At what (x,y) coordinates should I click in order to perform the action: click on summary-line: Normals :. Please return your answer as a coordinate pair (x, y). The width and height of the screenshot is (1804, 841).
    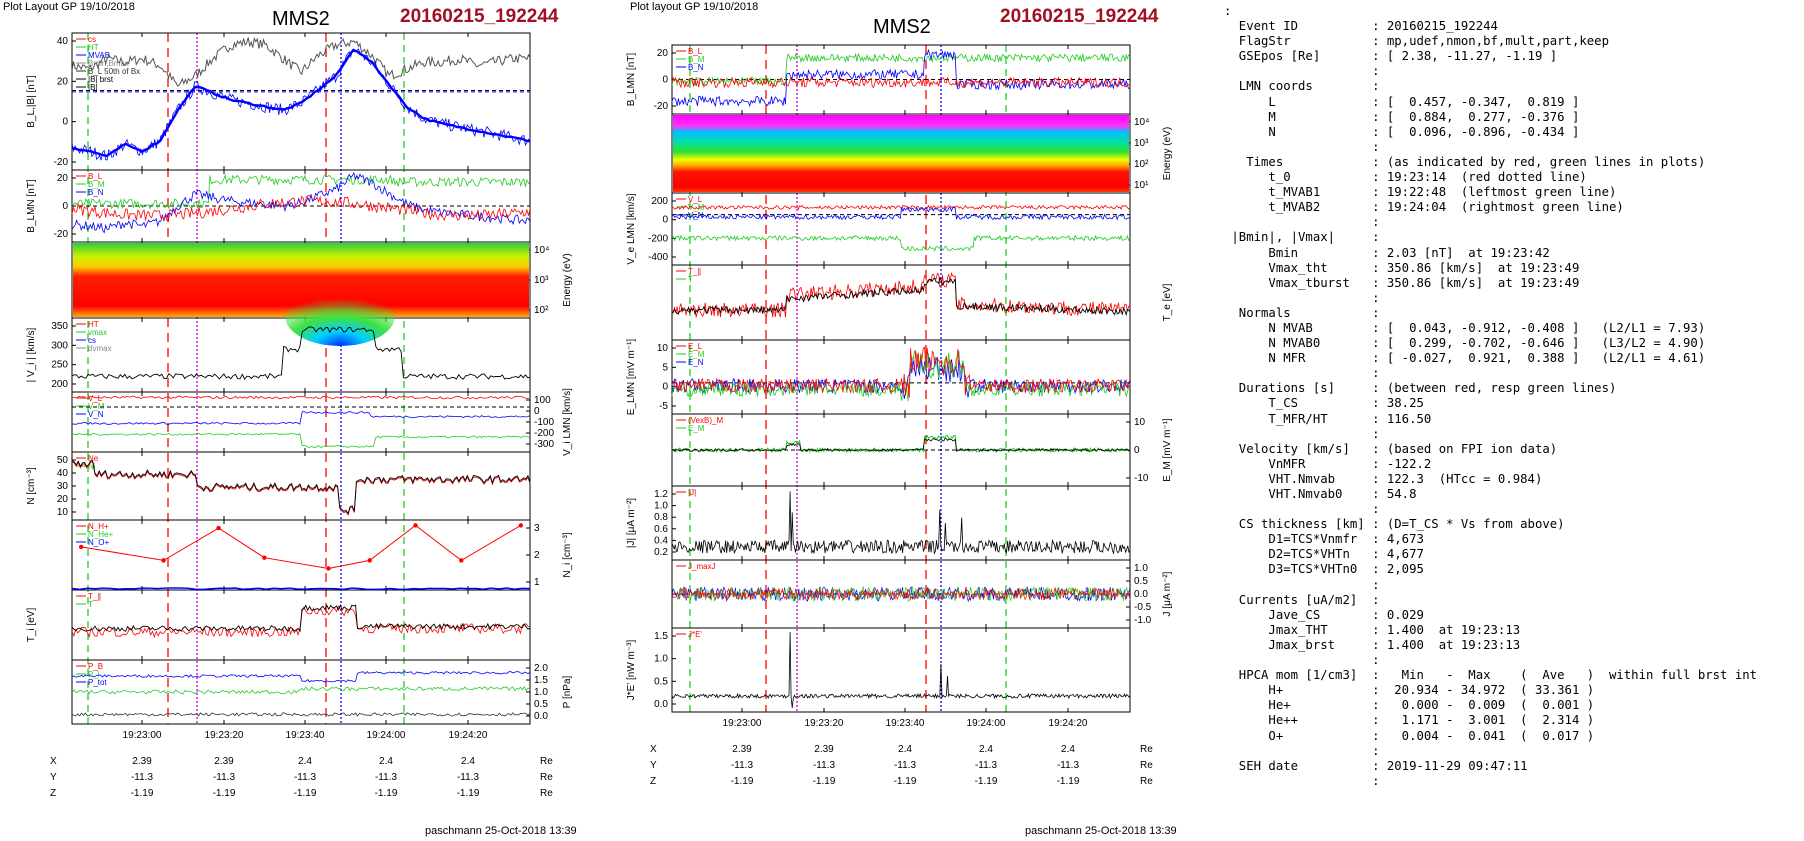
    Looking at the image, I should click on (1302, 312).